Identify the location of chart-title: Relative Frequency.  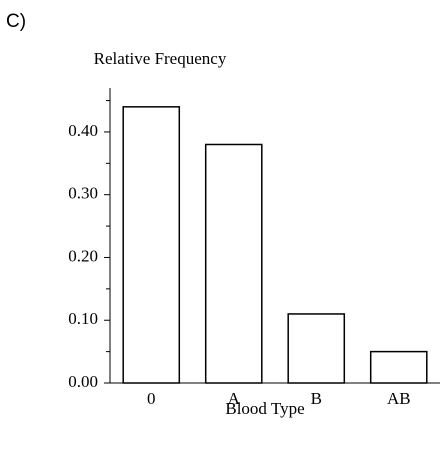
(160, 58).